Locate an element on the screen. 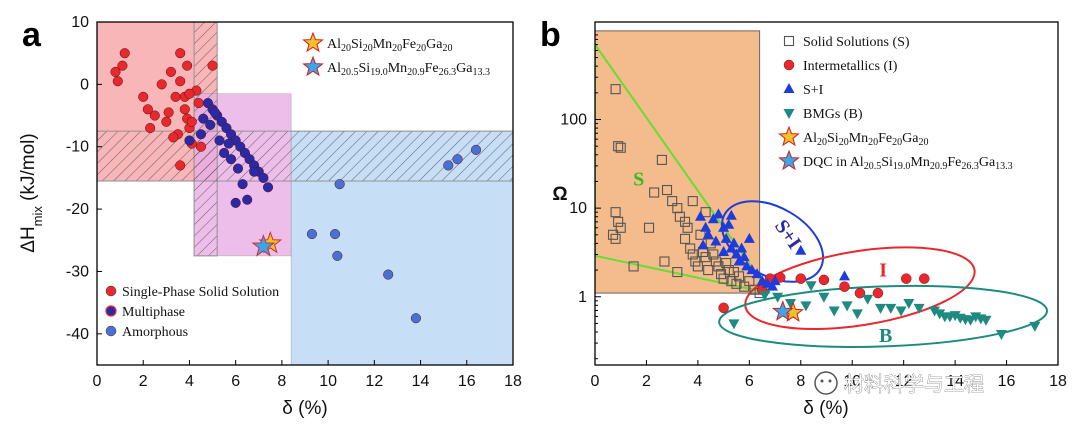  panel-b-xtick-label: 6 is located at coordinates (749, 381).